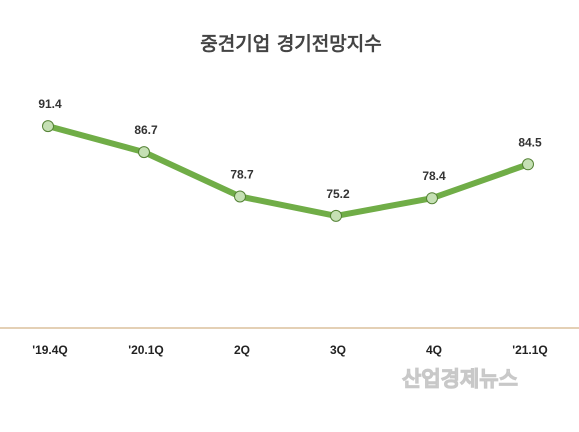 This screenshot has width=579, height=432. I want to click on data-label: 78.4, so click(434, 176).